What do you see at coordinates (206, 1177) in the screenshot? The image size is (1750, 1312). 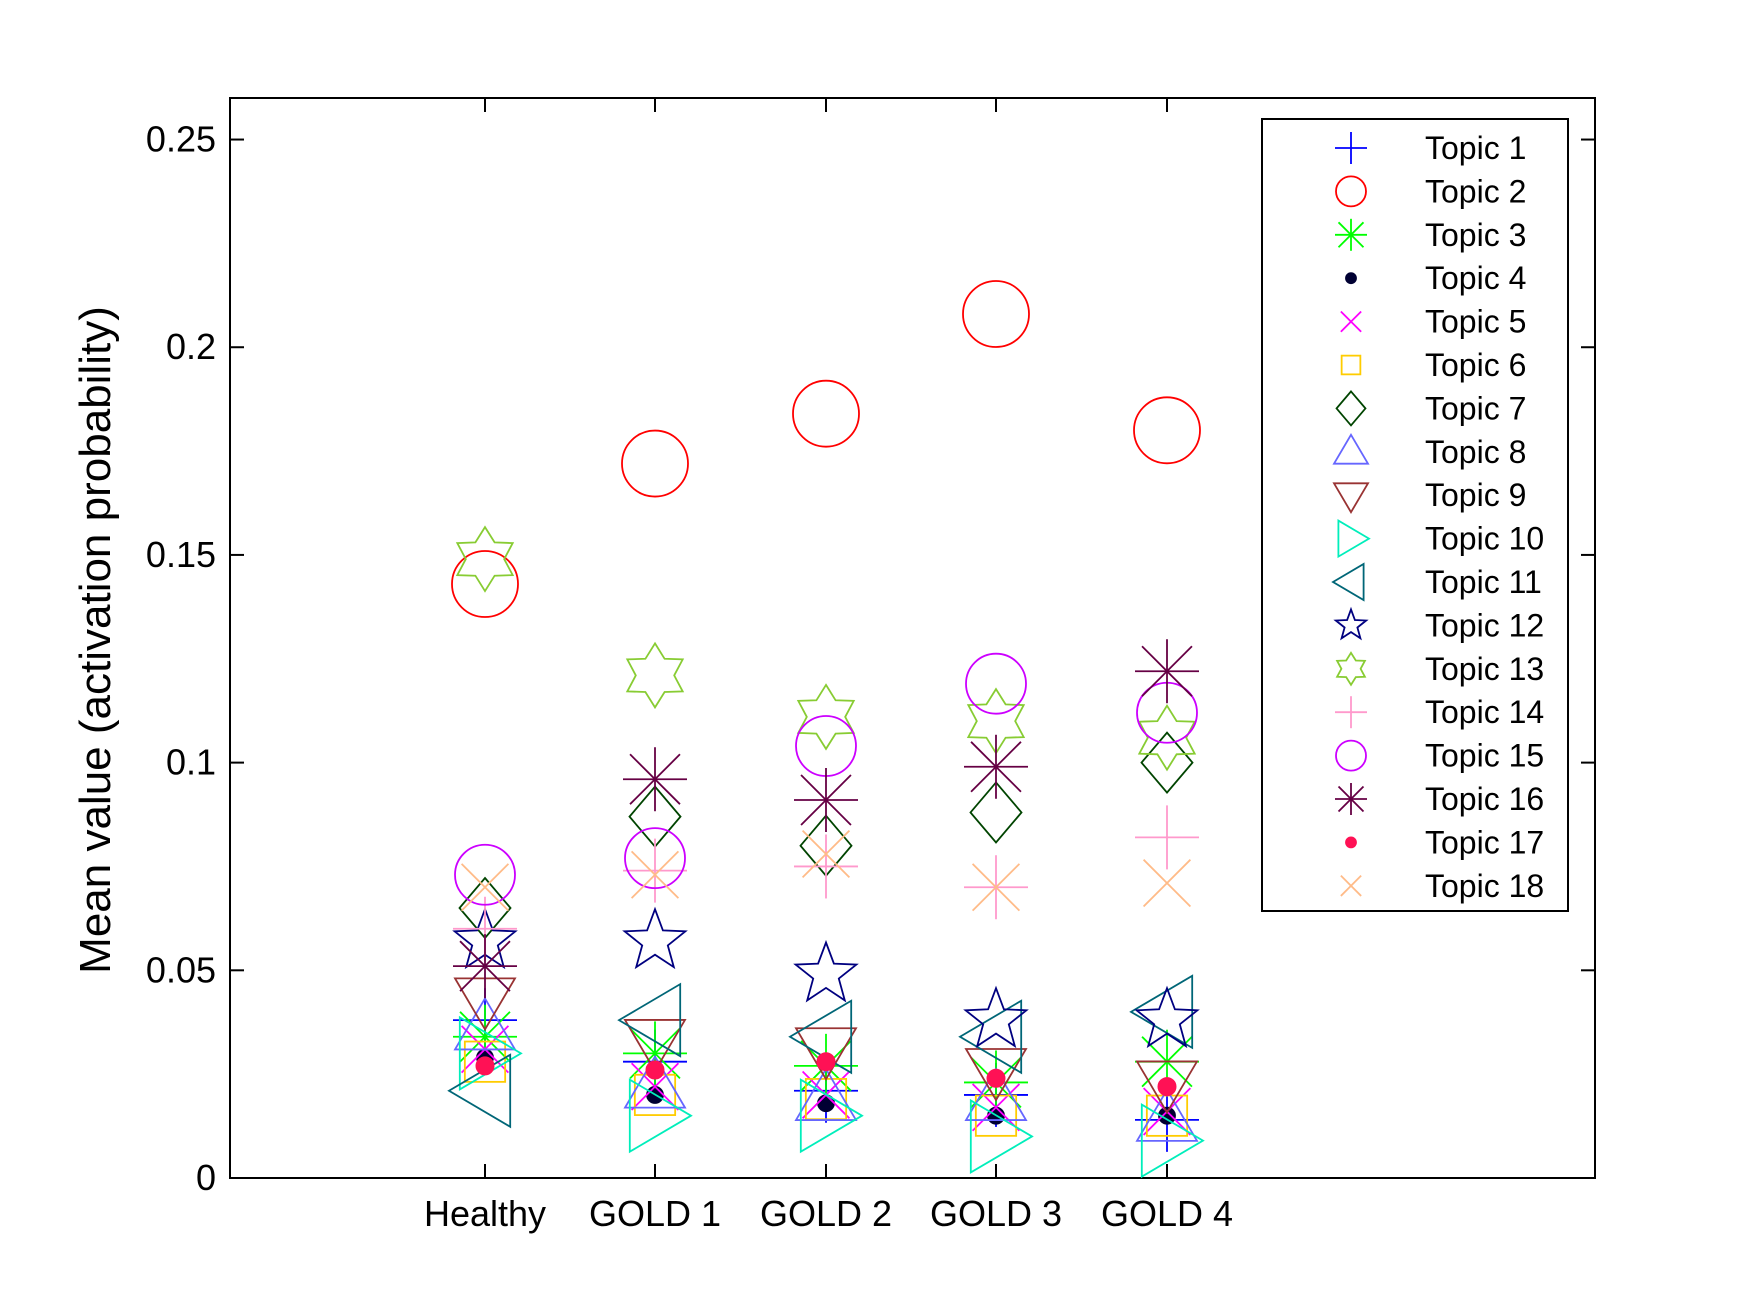 I see `y-tick-label: 0` at bounding box center [206, 1177].